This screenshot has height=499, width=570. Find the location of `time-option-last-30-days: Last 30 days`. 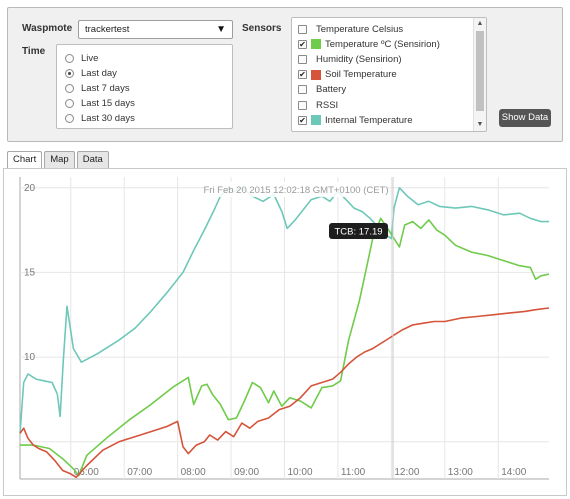

time-option-last-30-days: Last 30 days is located at coordinates (100, 118).